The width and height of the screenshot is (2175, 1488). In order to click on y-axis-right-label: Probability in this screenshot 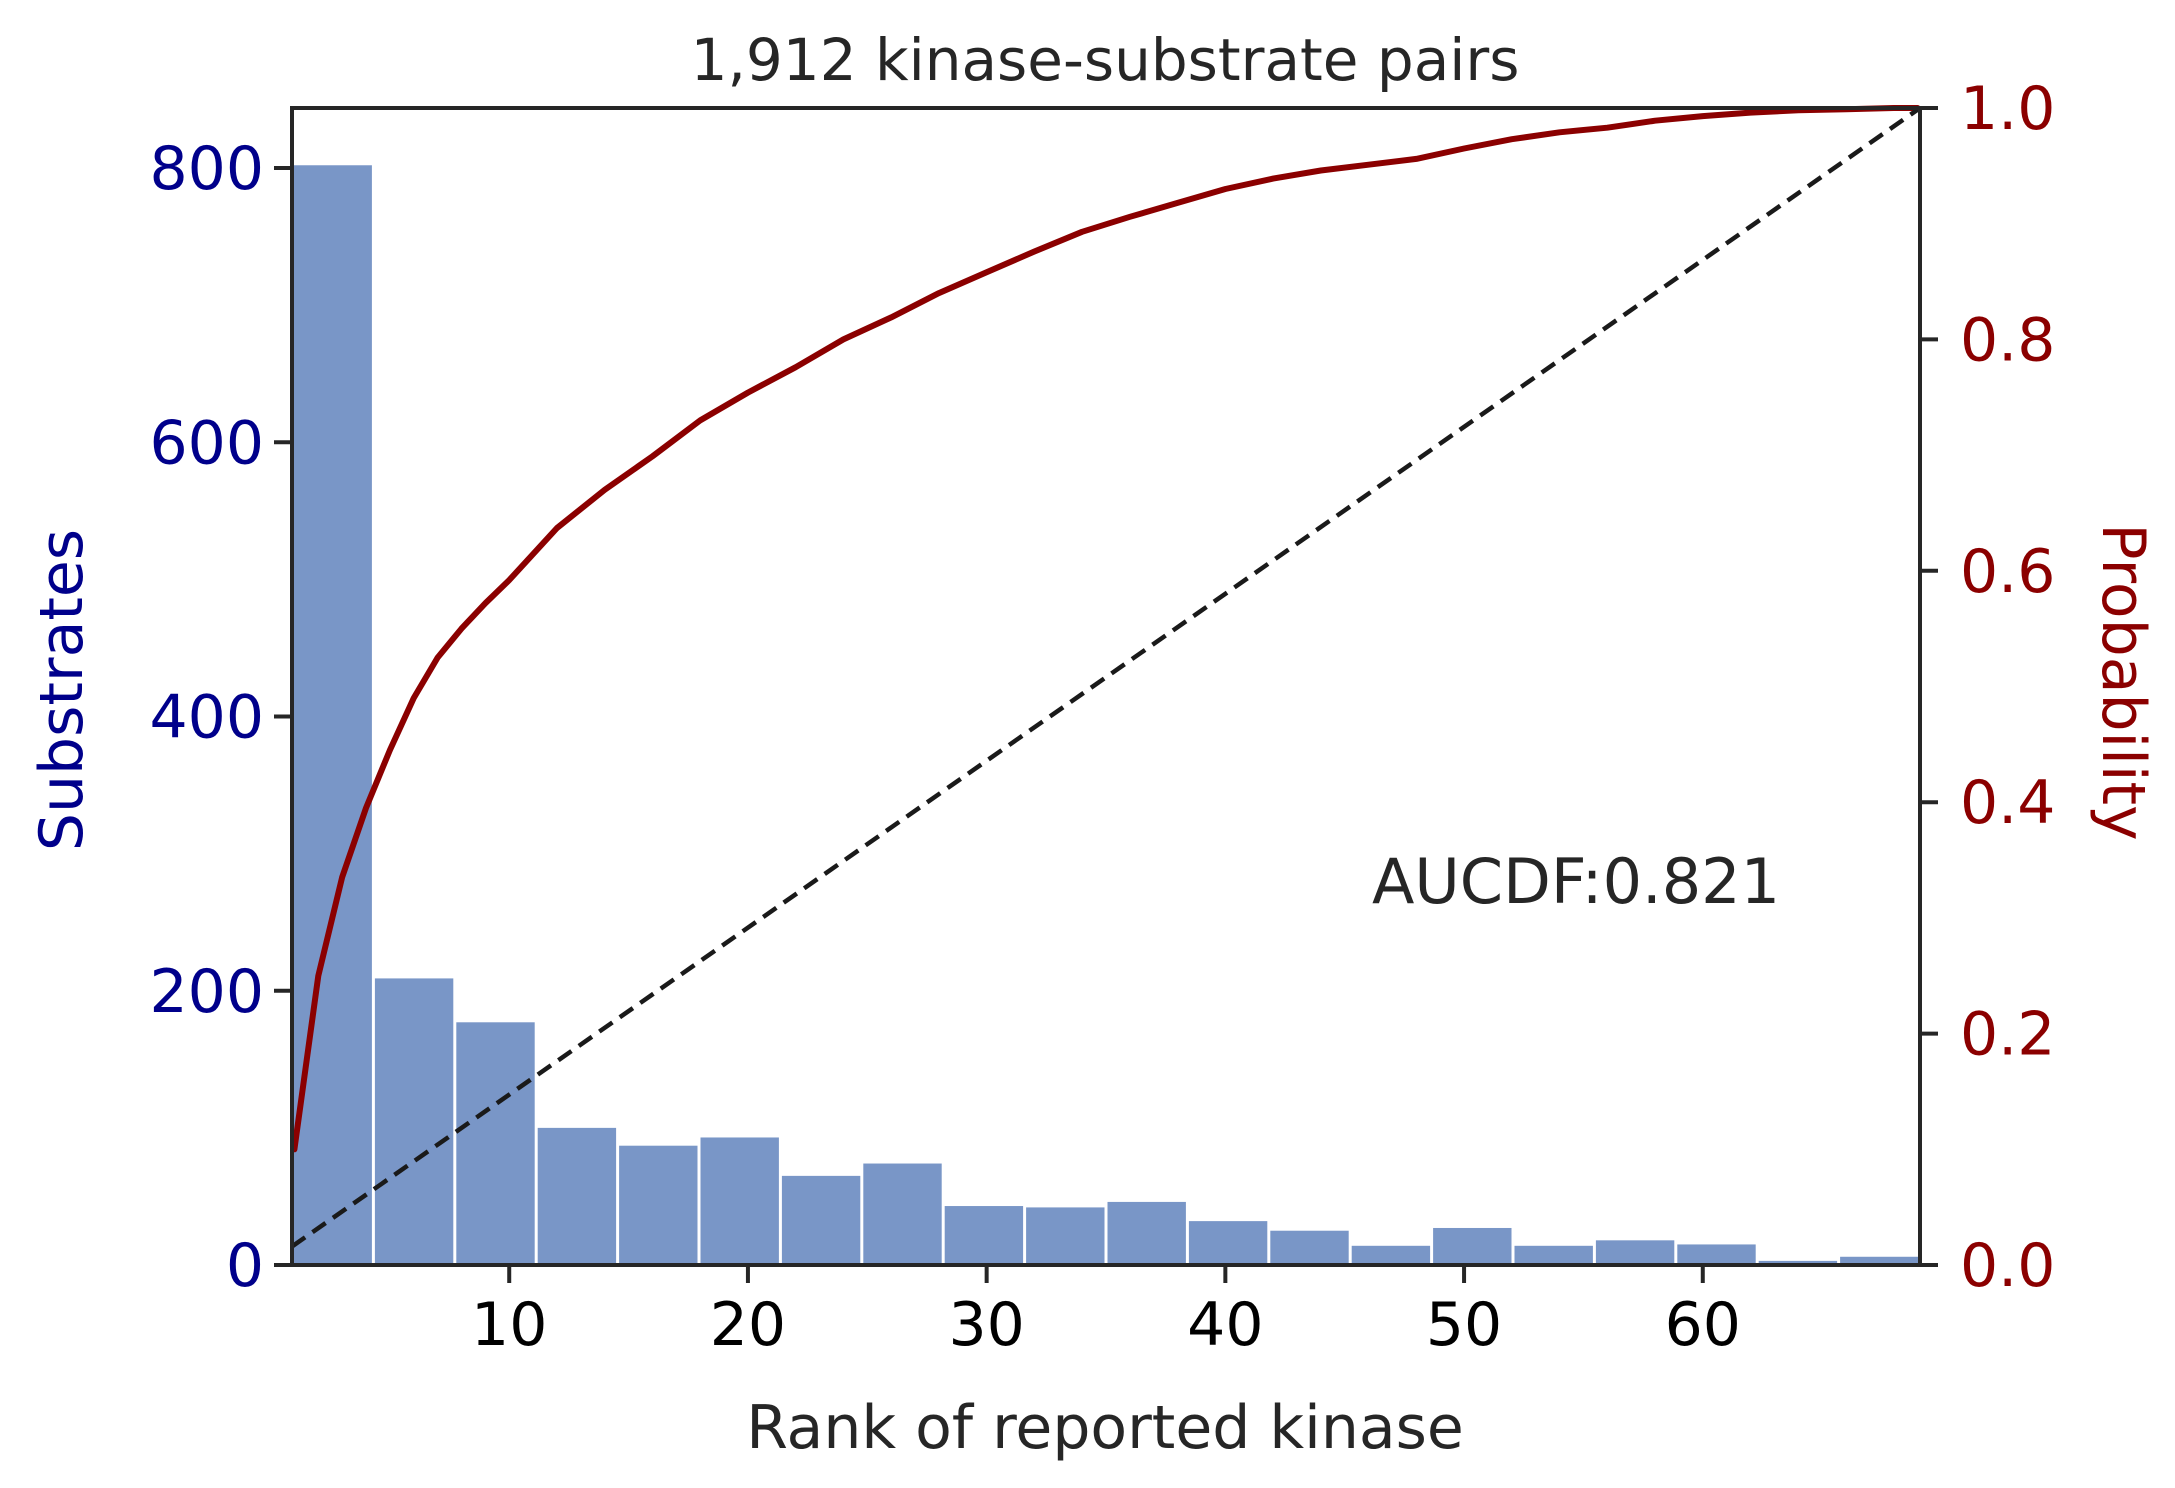, I will do `click(2123, 681)`.